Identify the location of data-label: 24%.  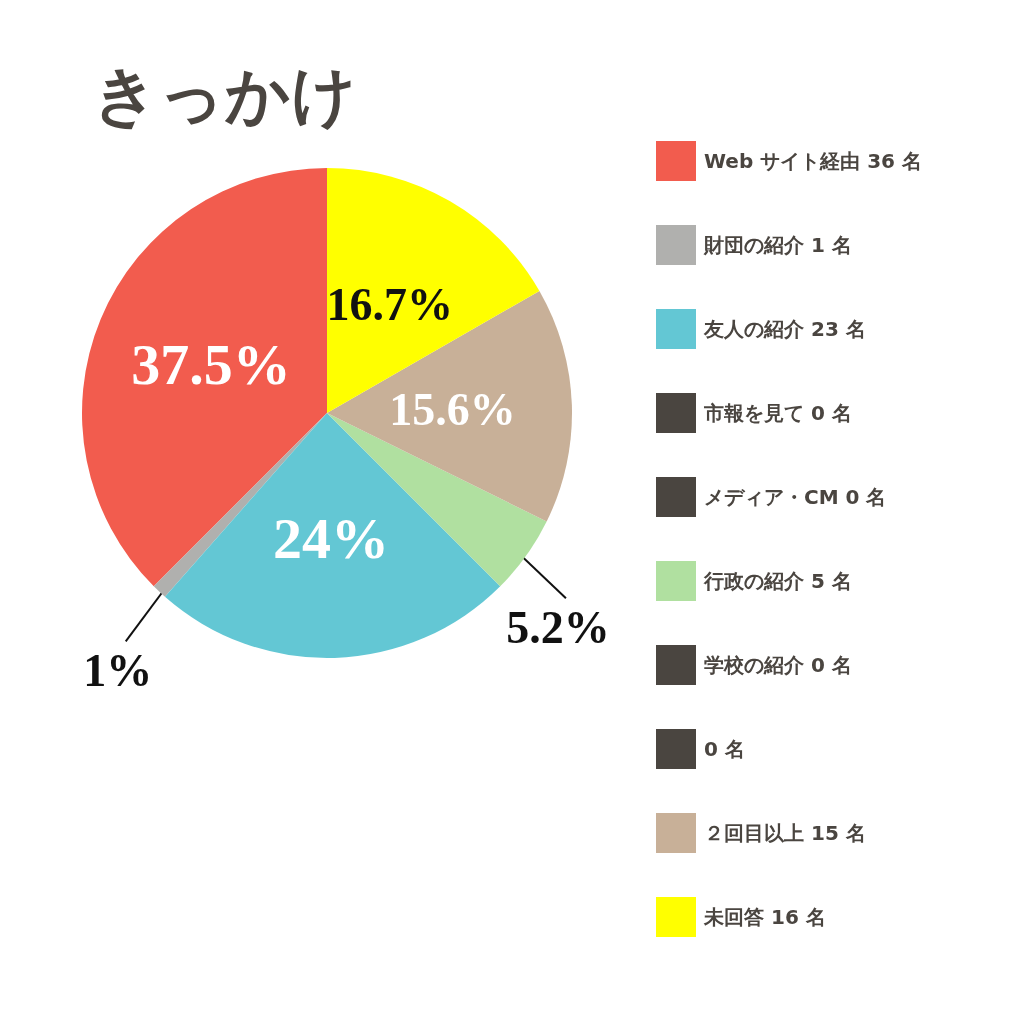
(330, 538).